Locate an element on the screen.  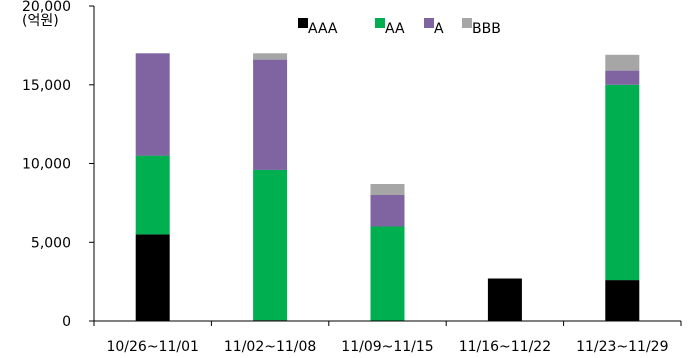
y-tick-label-1: 5,000 is located at coordinates (51, 243).